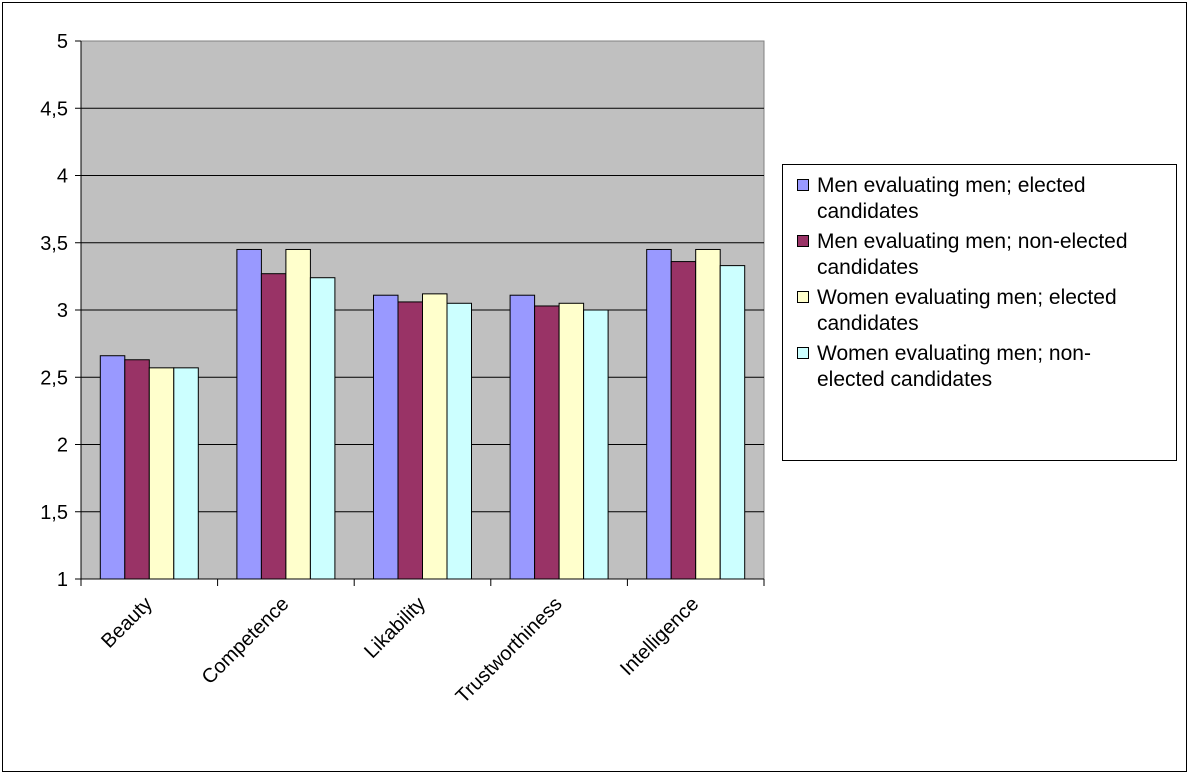 The image size is (1192, 776). Describe the element at coordinates (62, 580) in the screenshot. I see `y-tick-label: 1` at that location.